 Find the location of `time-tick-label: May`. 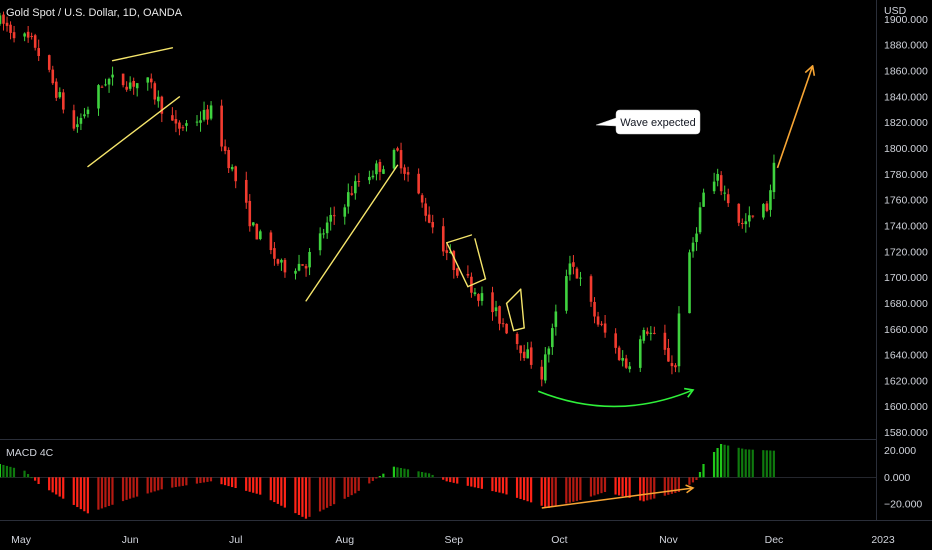

time-tick-label: May is located at coordinates (21, 540).